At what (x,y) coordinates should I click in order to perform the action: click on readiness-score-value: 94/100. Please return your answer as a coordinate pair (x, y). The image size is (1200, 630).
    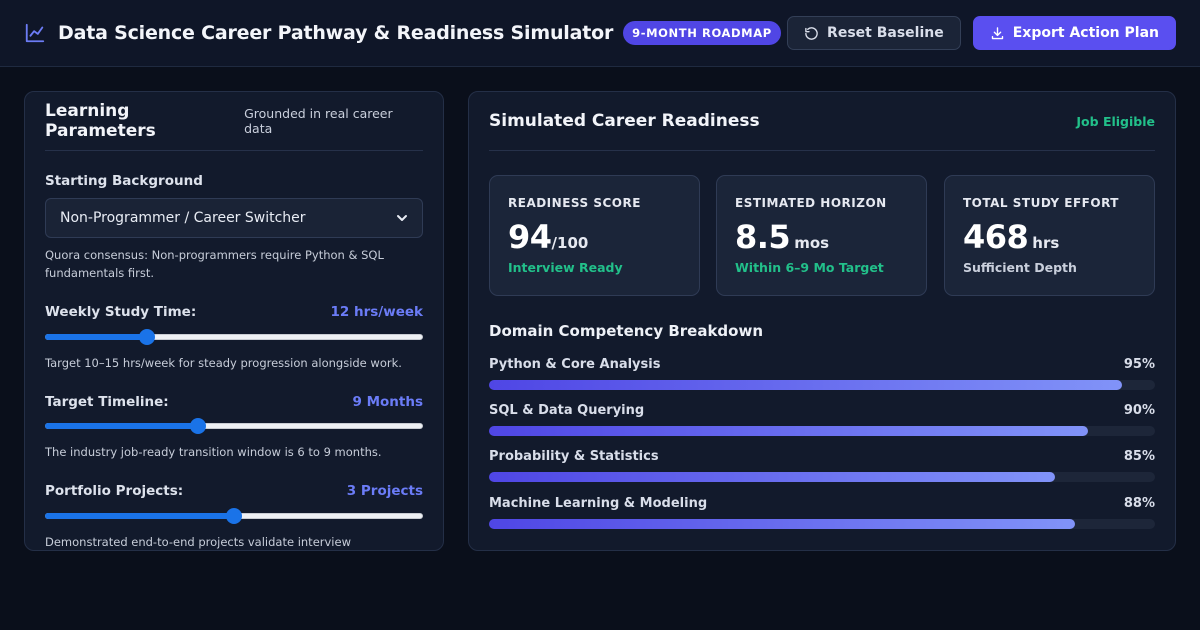
    Looking at the image, I should click on (548, 237).